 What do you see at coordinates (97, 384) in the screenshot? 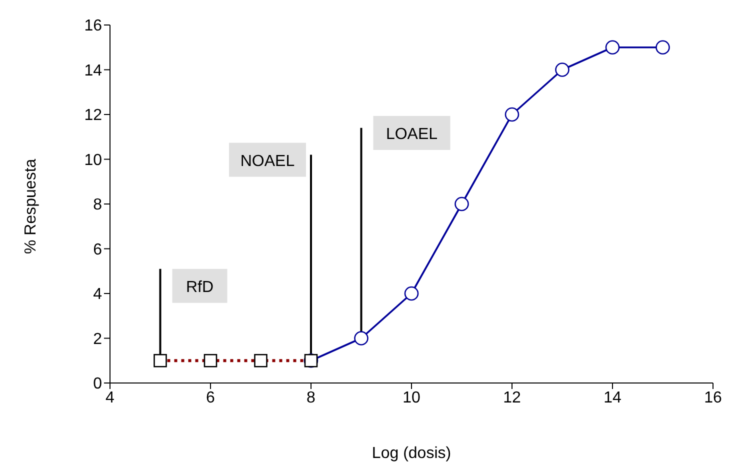
I see `y-tick-label: 0` at bounding box center [97, 384].